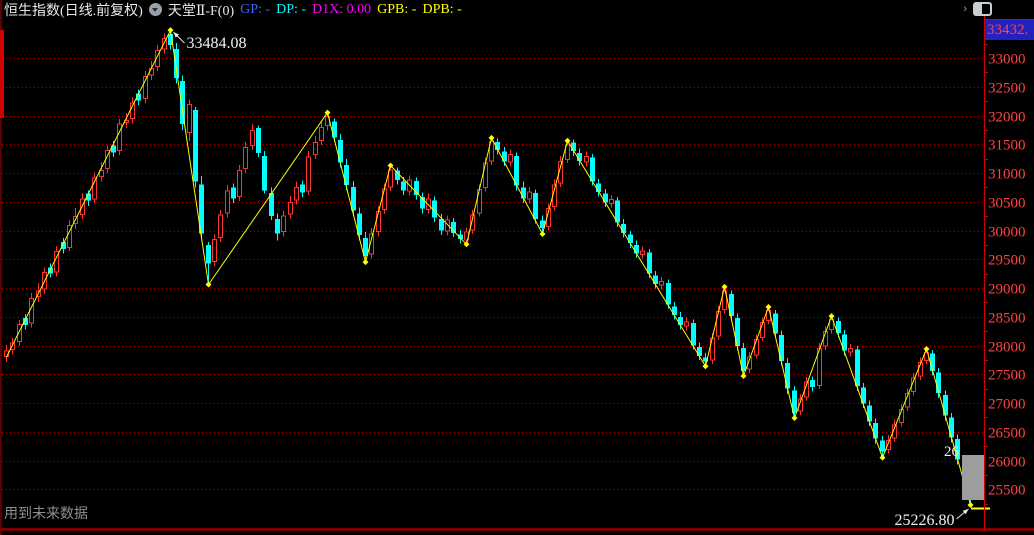  I want to click on symbol-title: 恒生指数(日线.前复权), so click(73, 11).